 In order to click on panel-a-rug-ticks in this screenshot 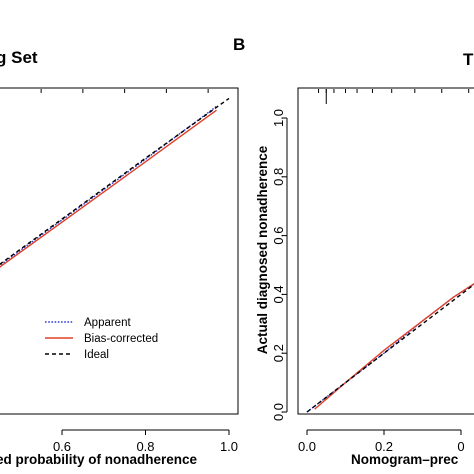, I will do `click(124, 91)`.